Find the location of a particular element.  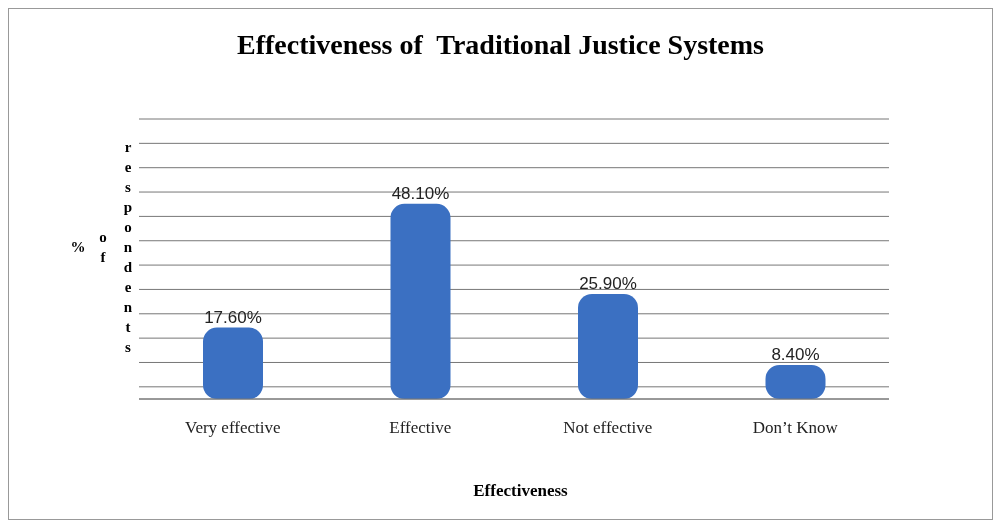

data-label: 25.90% is located at coordinates (608, 283).